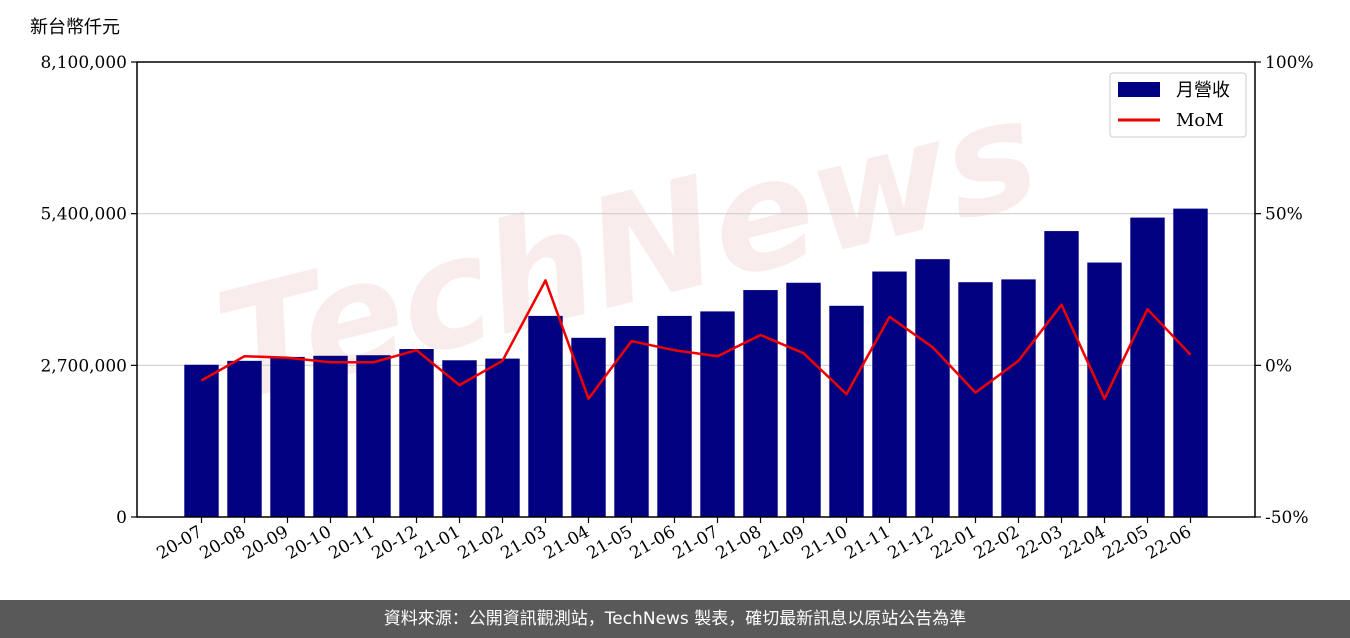  Describe the element at coordinates (1203, 90) in the screenshot. I see `legend-label-bar: 月營收` at that location.